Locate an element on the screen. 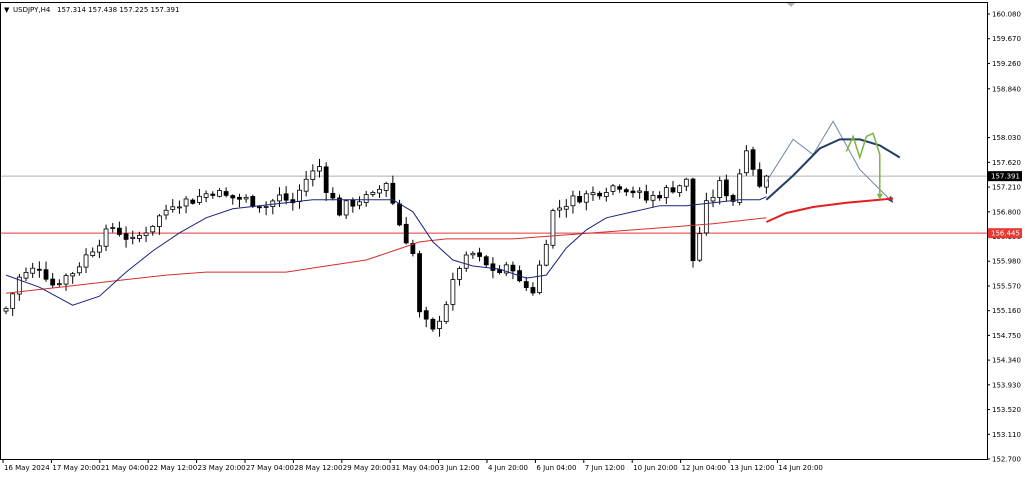  y-tick-label: 158.030 is located at coordinates (1006, 138).